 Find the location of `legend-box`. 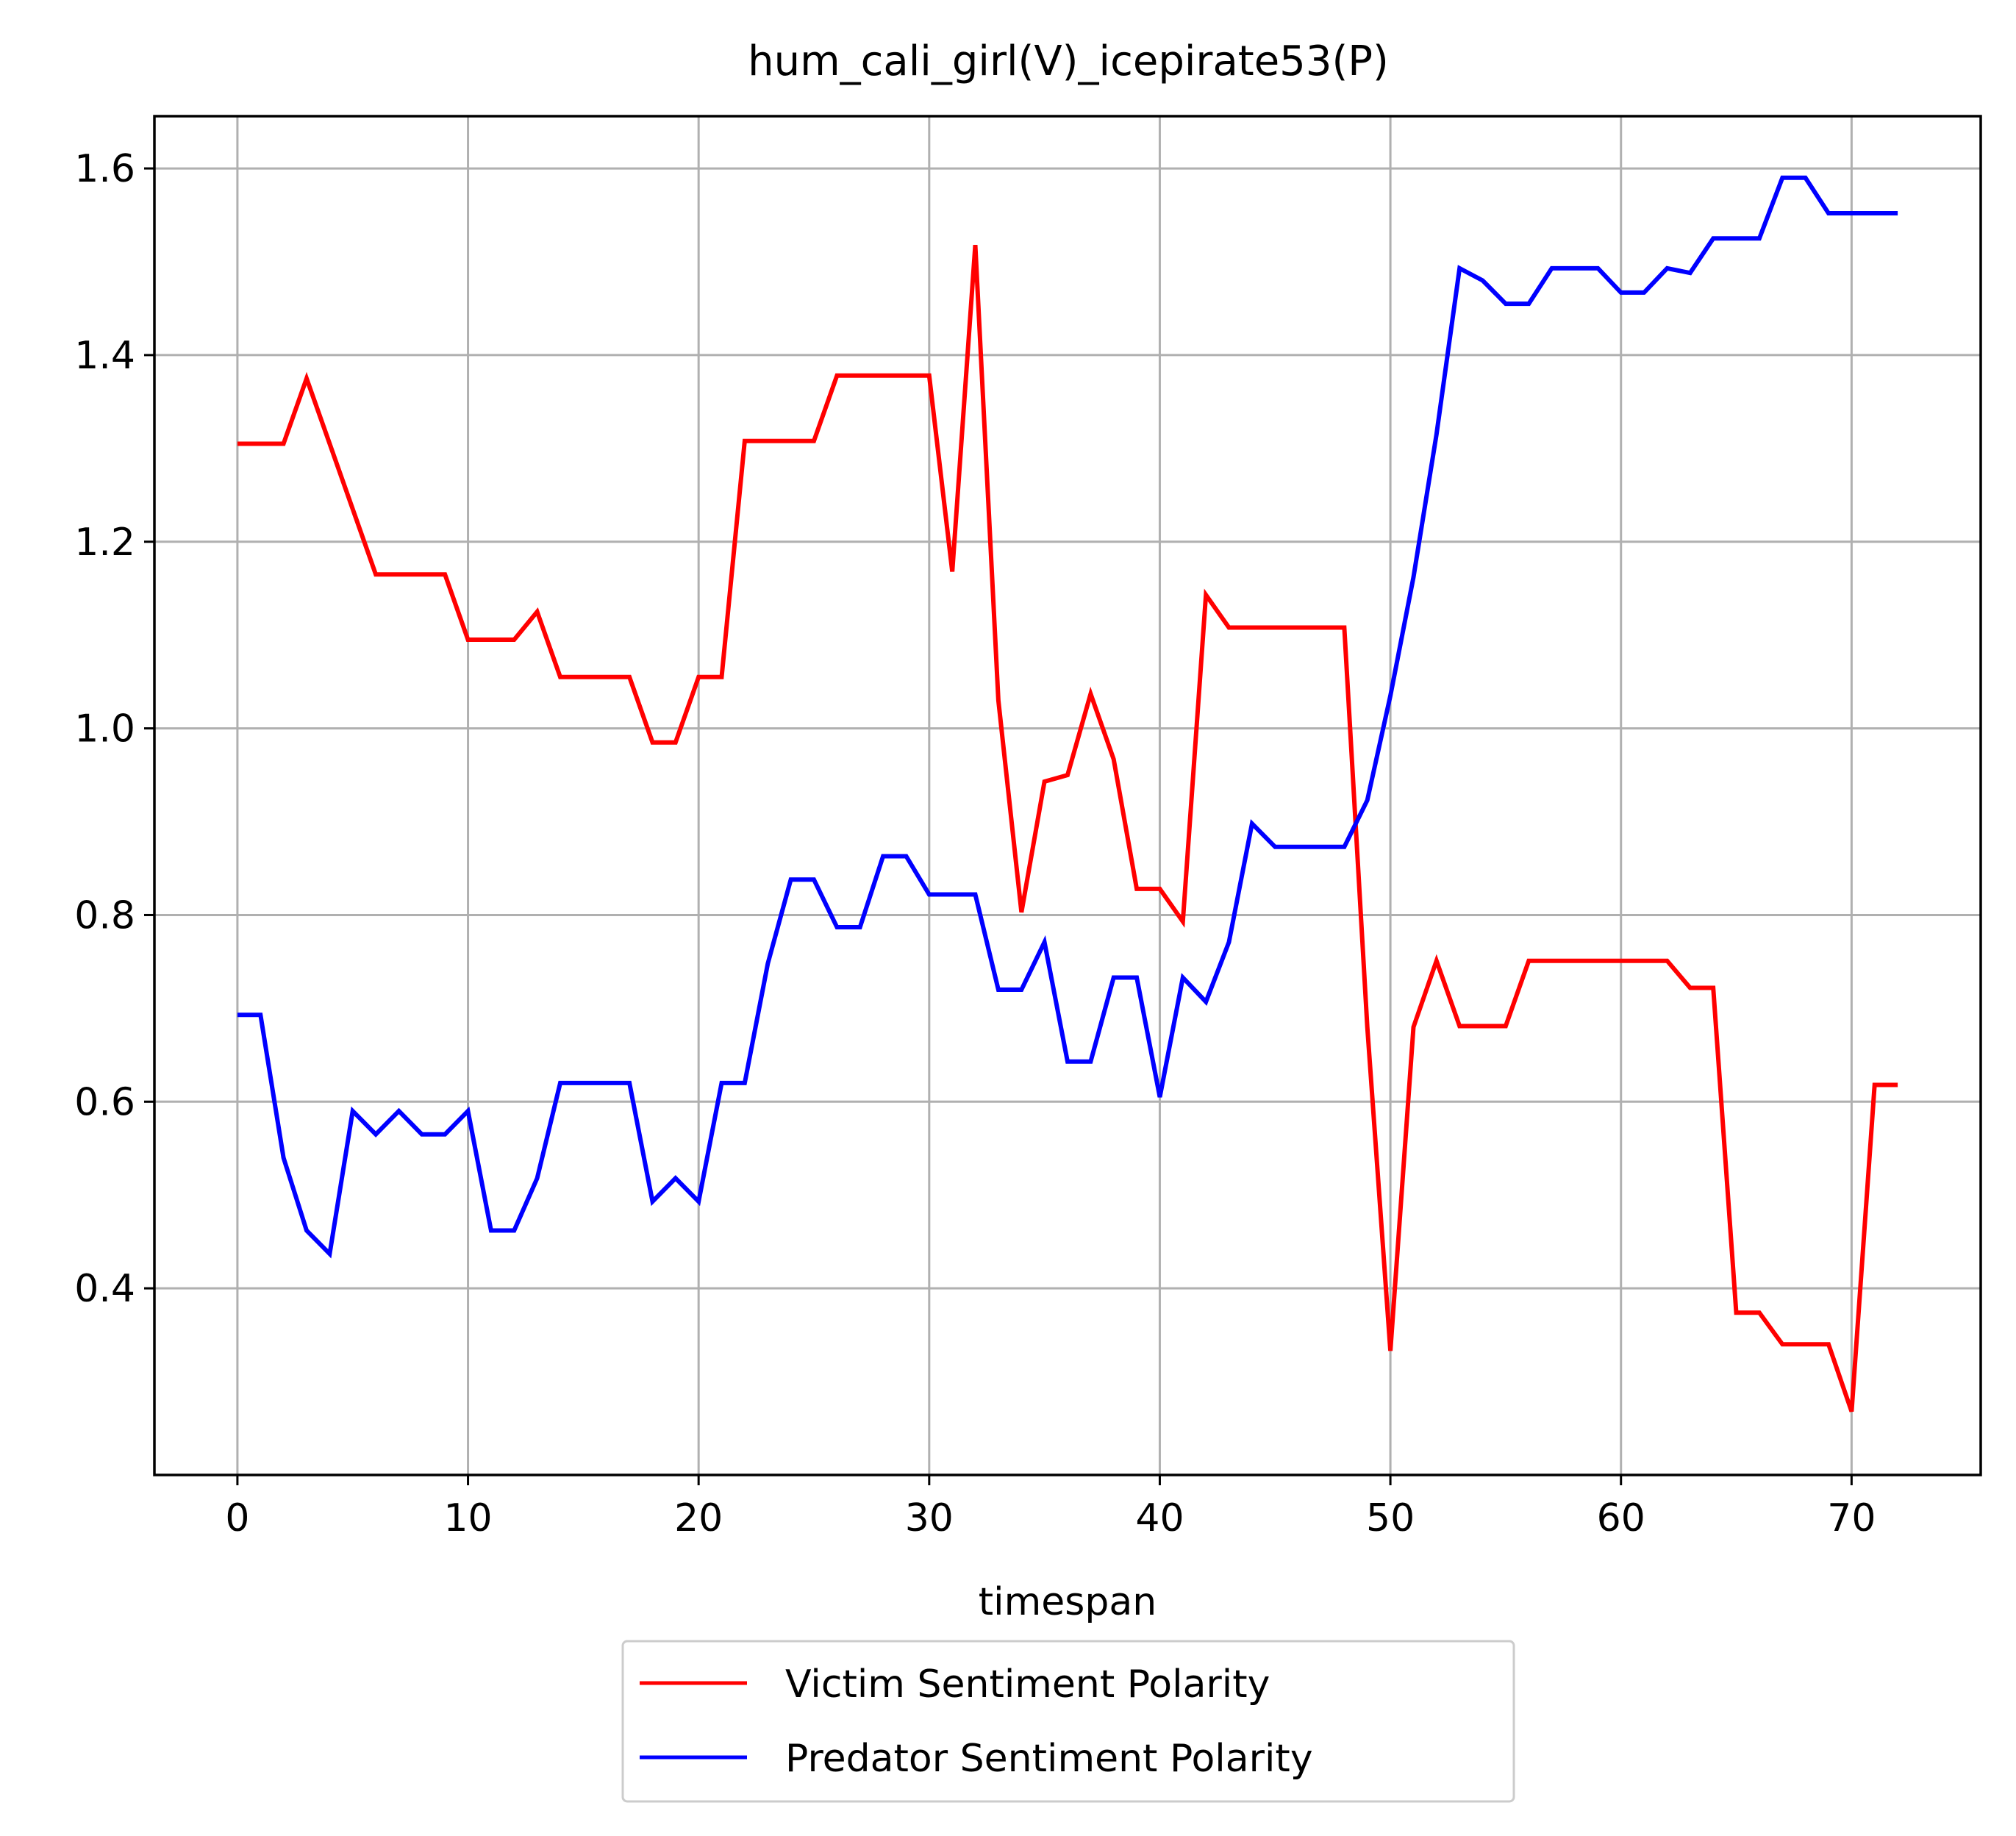

legend-box is located at coordinates (1068, 1721).